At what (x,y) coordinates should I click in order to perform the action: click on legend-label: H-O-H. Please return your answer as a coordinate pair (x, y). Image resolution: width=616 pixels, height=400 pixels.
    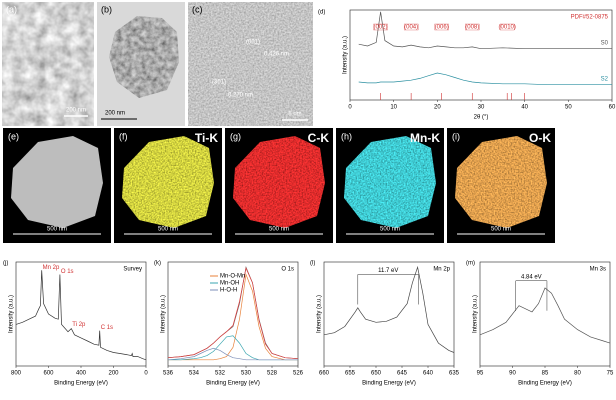
    Looking at the image, I should click on (228, 291).